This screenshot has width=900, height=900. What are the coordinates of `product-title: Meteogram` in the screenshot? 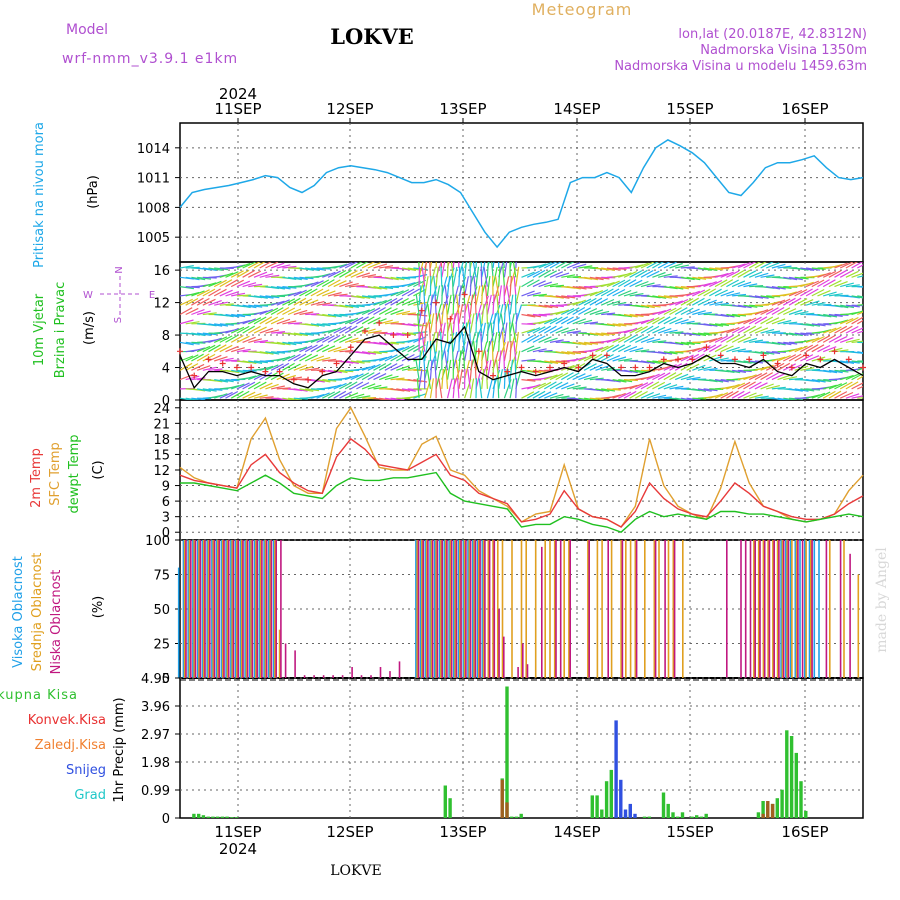 It's located at (582, 9).